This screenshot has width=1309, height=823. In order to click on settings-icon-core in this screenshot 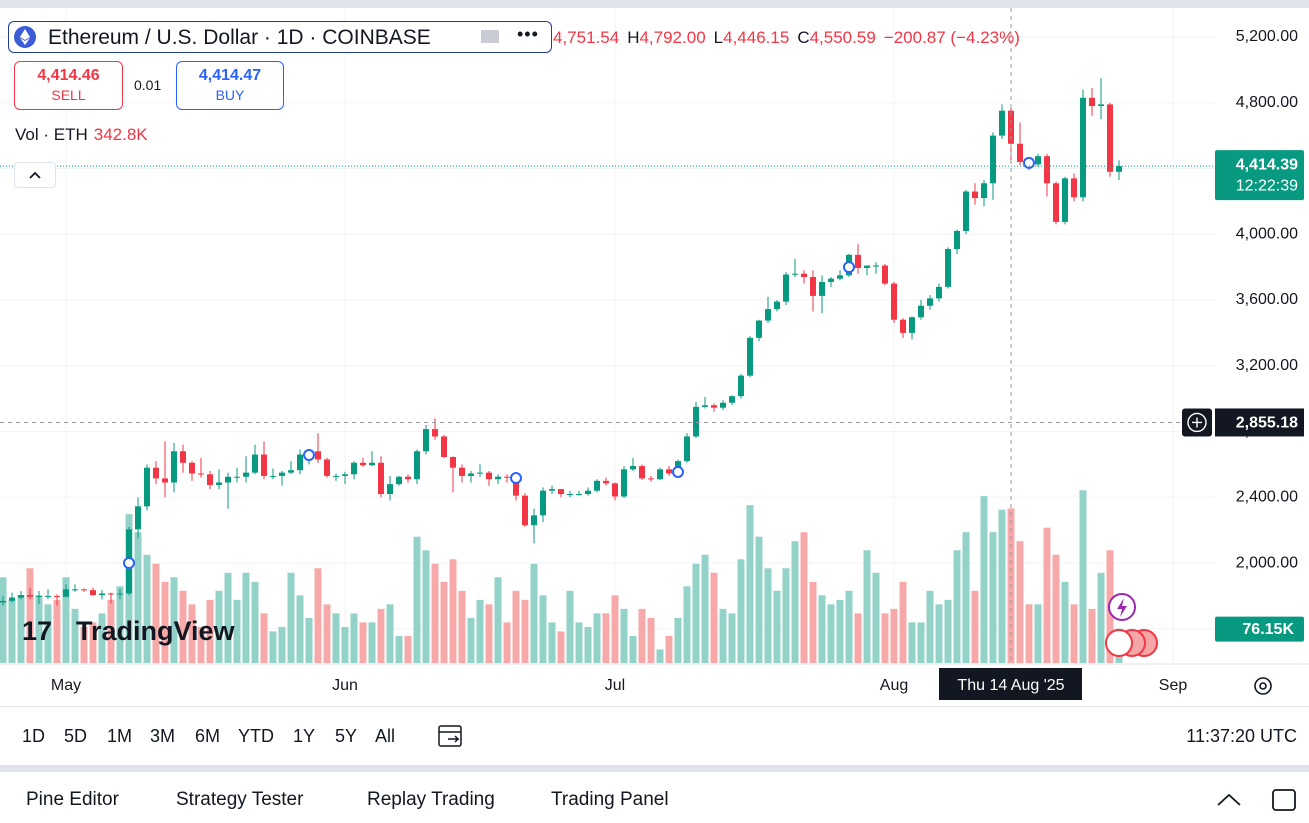, I will do `click(1263, 686)`.